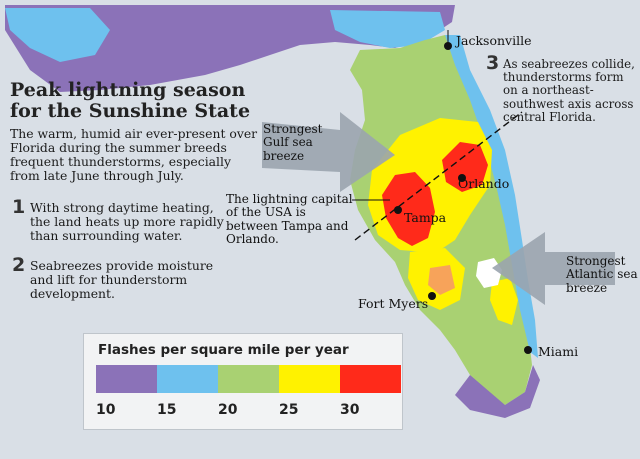  I want to click on legend-title: Flashes per square mile per year, so click(223, 350).